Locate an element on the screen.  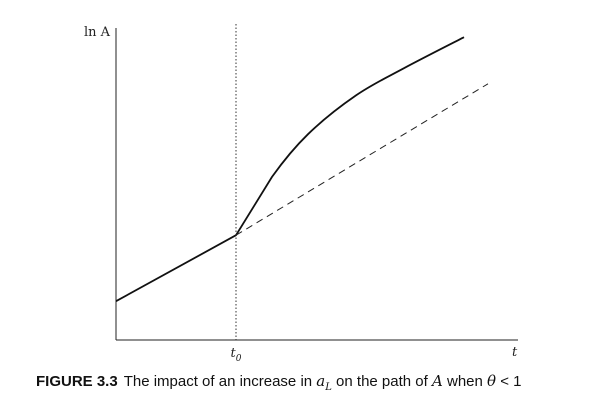
figure-number: FIGURE 3.3 is located at coordinates (77, 381).